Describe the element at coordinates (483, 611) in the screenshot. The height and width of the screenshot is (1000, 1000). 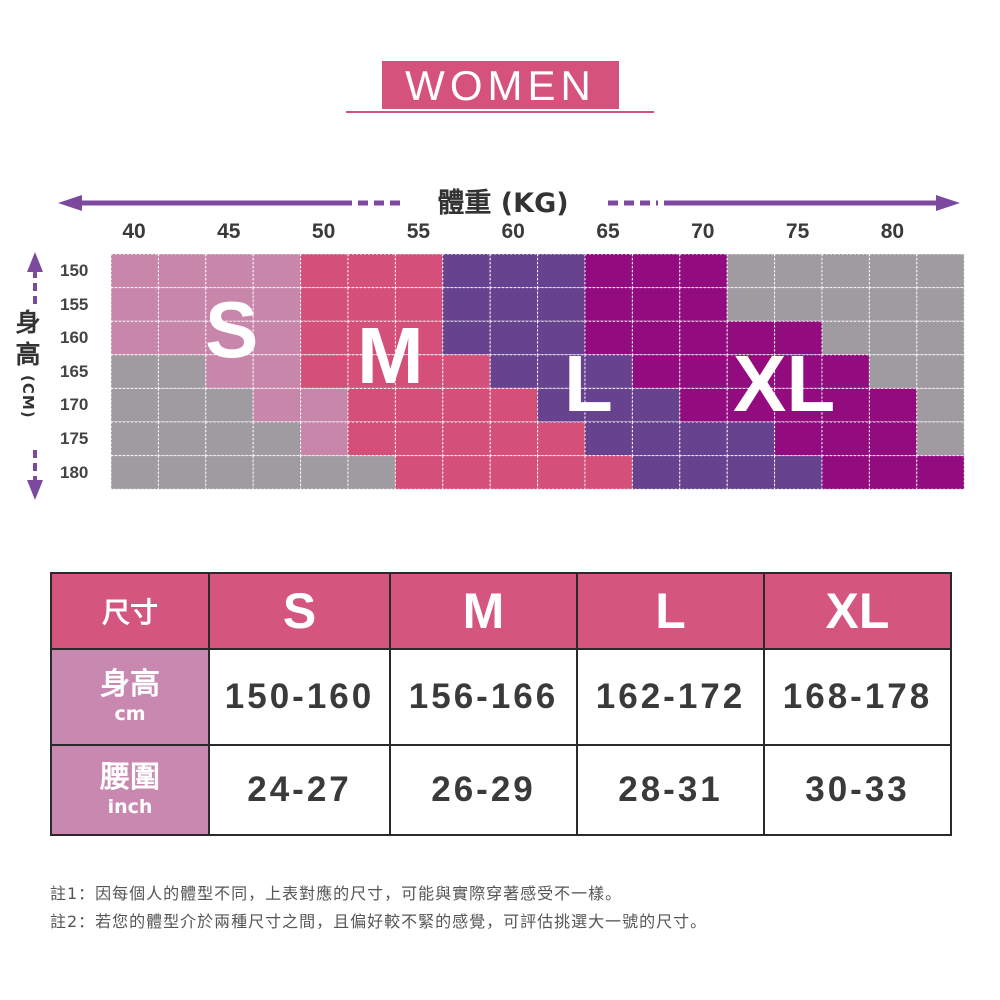
I see `size-header-m: M` at that location.